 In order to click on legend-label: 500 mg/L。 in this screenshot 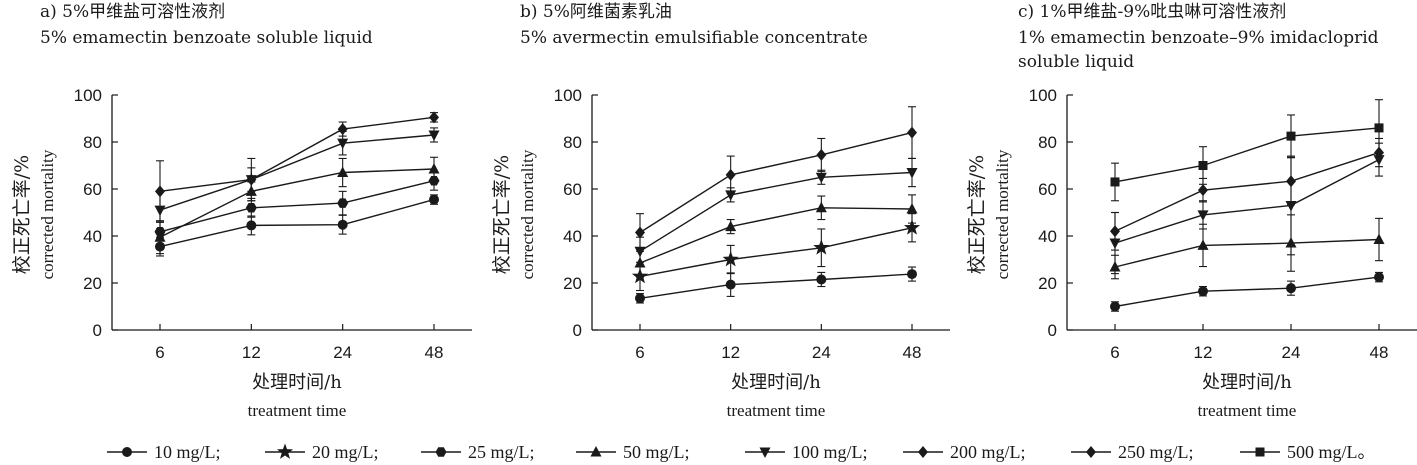, I will do `click(1331, 452)`.